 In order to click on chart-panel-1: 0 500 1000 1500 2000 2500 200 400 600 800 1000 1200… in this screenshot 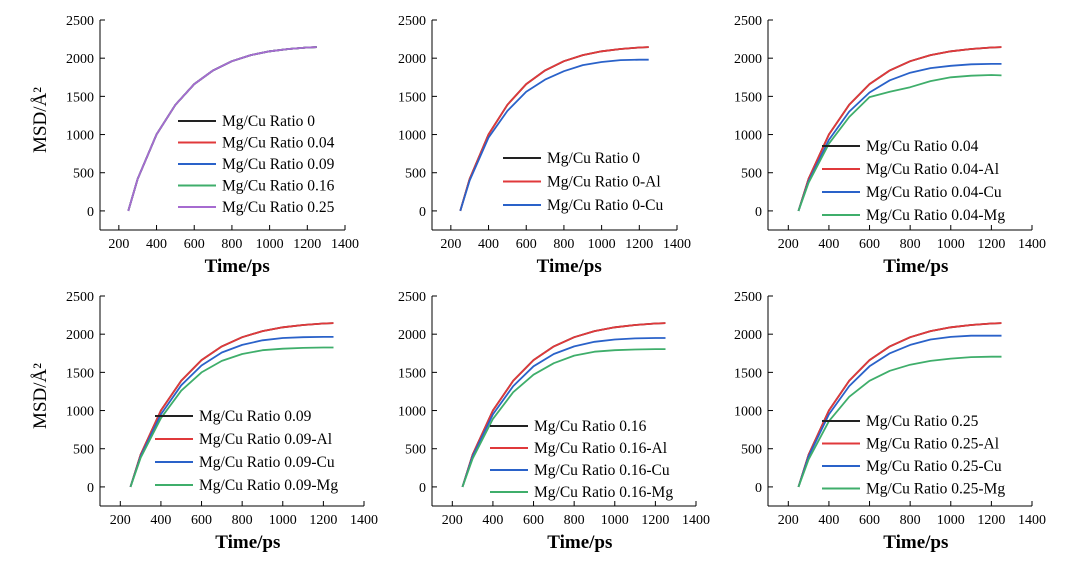, I will do `click(194, 145)`.